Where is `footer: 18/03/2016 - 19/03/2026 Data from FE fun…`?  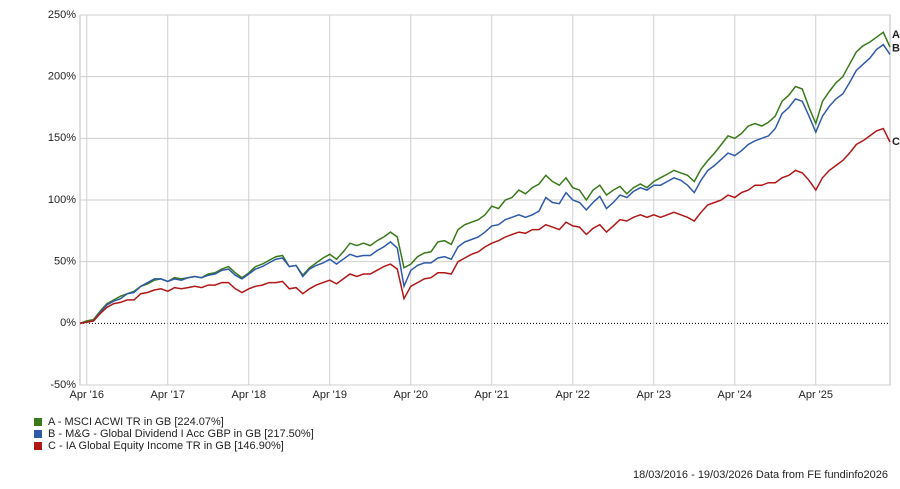 footer: 18/03/2016 - 19/03/2026 Data from FE fun… is located at coordinates (760, 475).